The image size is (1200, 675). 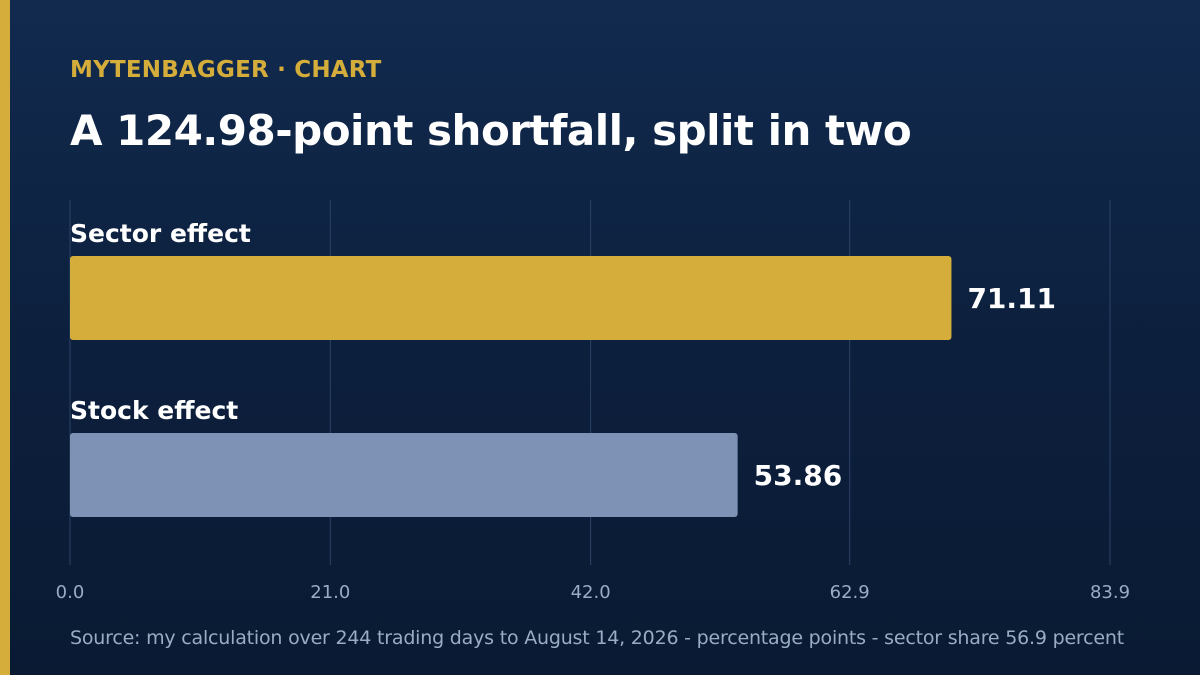 What do you see at coordinates (154, 410) in the screenshot?
I see `category-label: Stock effect` at bounding box center [154, 410].